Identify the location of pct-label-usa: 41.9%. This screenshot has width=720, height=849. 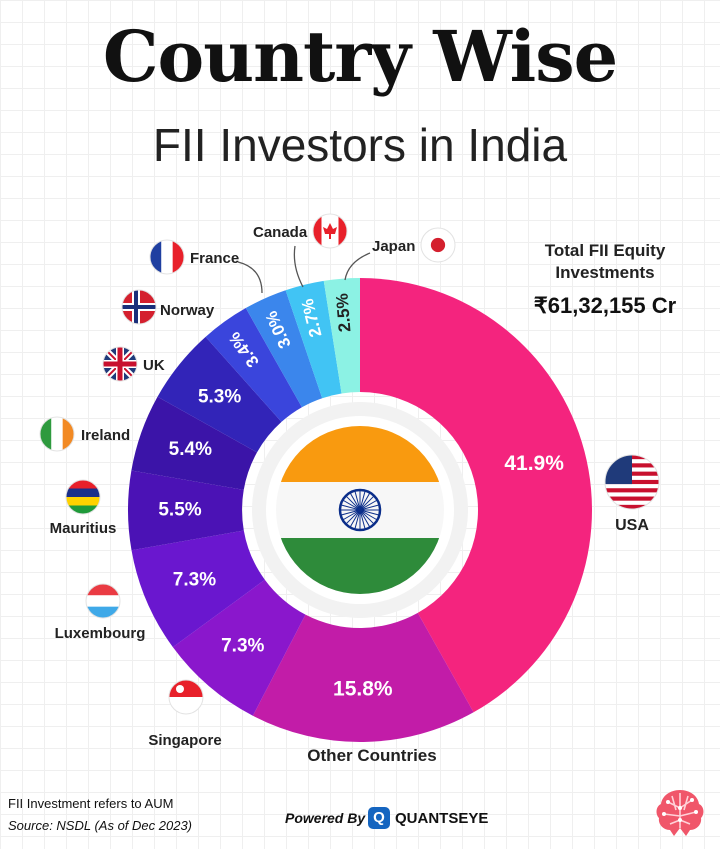
(534, 463).